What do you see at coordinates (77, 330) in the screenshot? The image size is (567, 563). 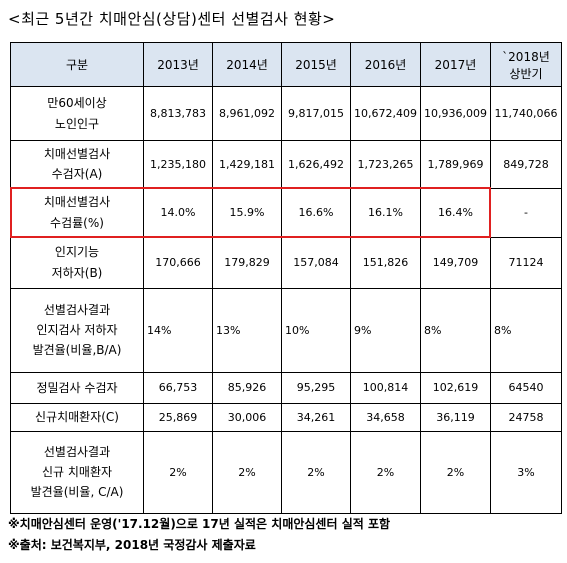 I see `cell-line: 인지검사 저하자` at bounding box center [77, 330].